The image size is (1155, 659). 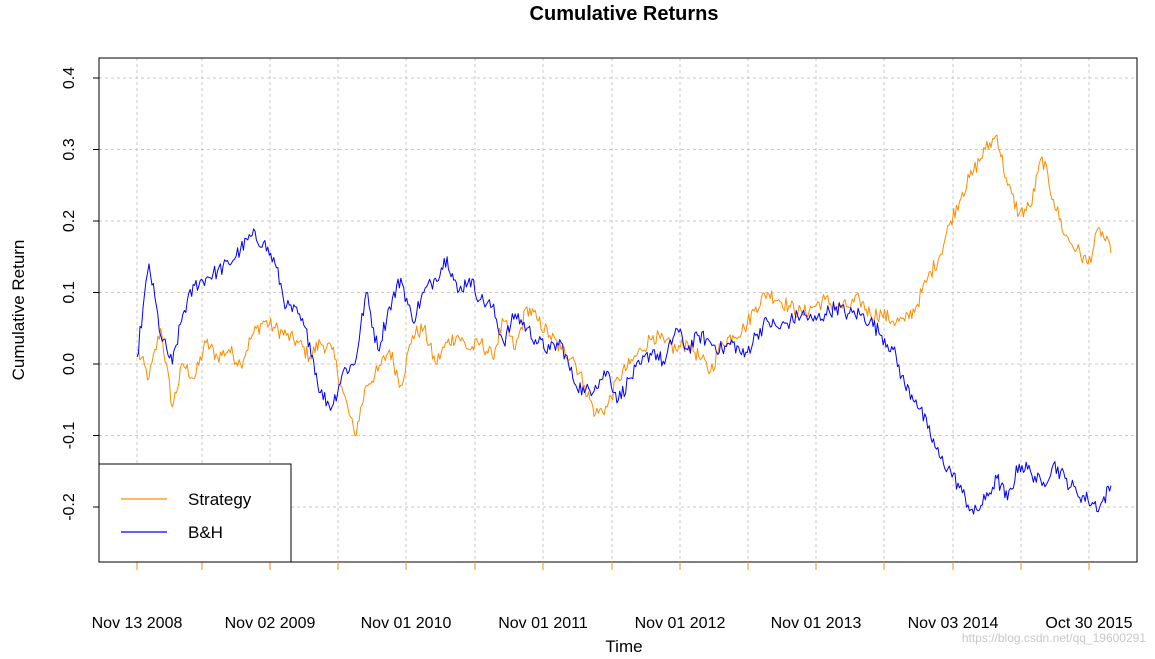 I want to click on y-axis: -0.2 -0.1 0.0 0.1 0.2 0.3 0.4, so click(x=80, y=294).